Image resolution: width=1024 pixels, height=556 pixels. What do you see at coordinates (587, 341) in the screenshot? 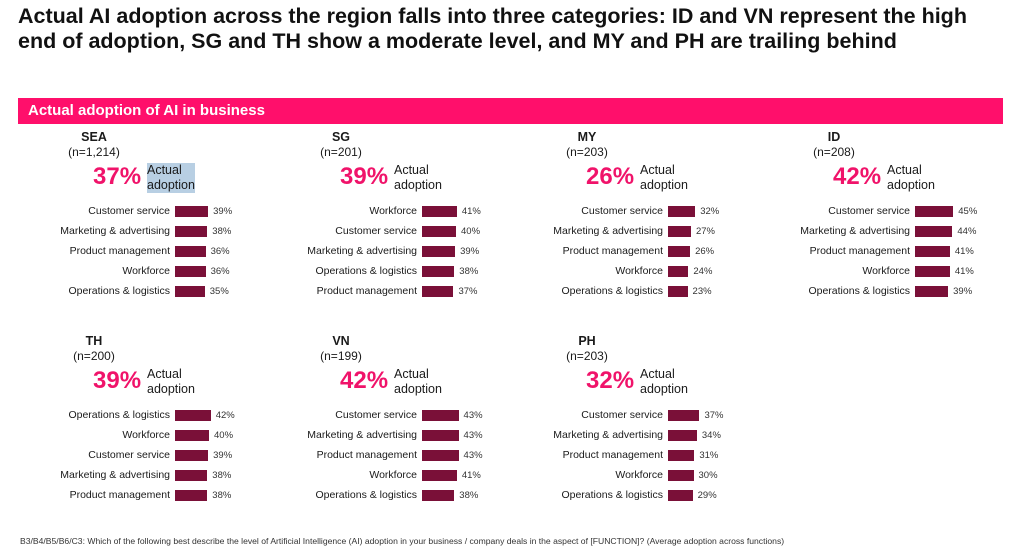
I see `panel-title: PH` at bounding box center [587, 341].